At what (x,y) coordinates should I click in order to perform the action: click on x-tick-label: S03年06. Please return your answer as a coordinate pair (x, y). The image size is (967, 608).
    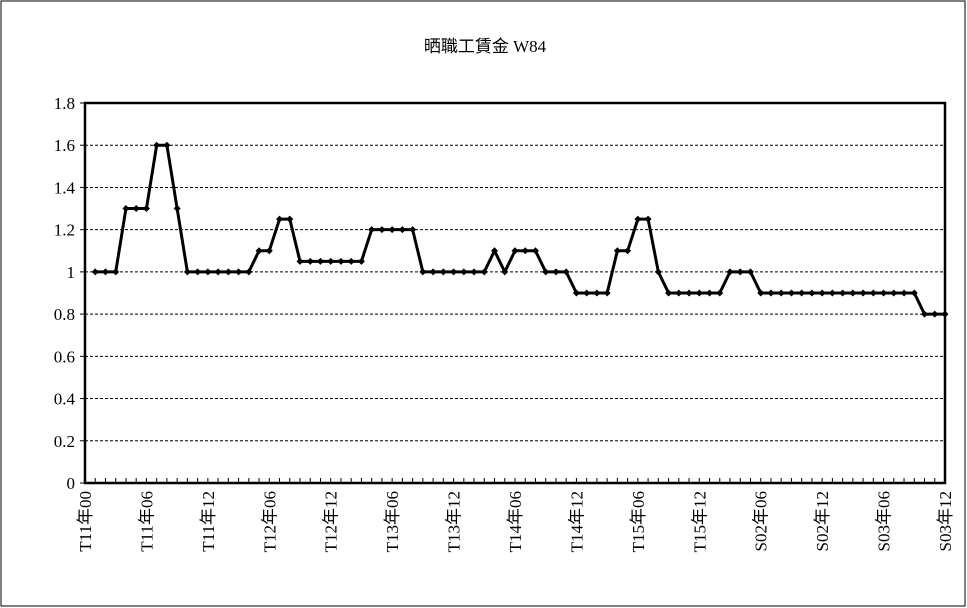
    Looking at the image, I should click on (884, 521).